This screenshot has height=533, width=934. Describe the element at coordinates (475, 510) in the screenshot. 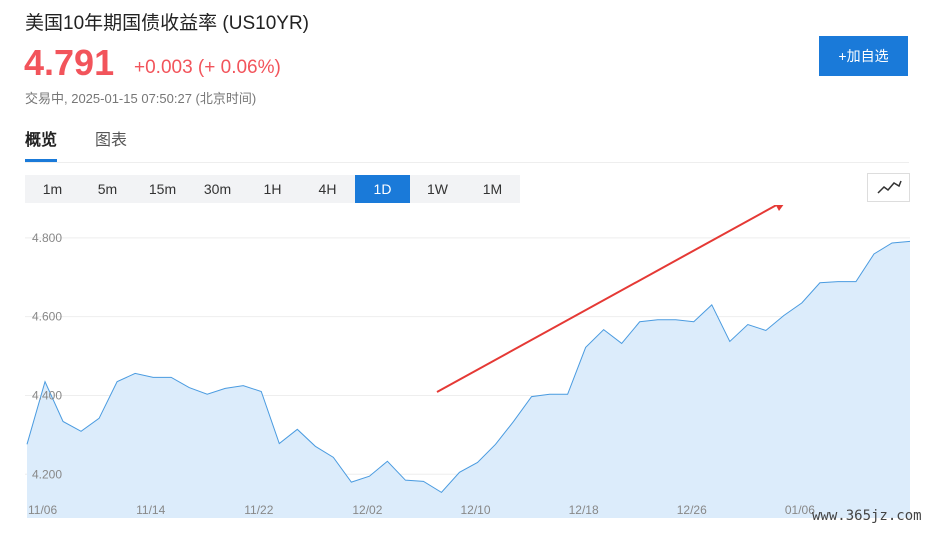

I see `x-tick-label: 12/10` at that location.